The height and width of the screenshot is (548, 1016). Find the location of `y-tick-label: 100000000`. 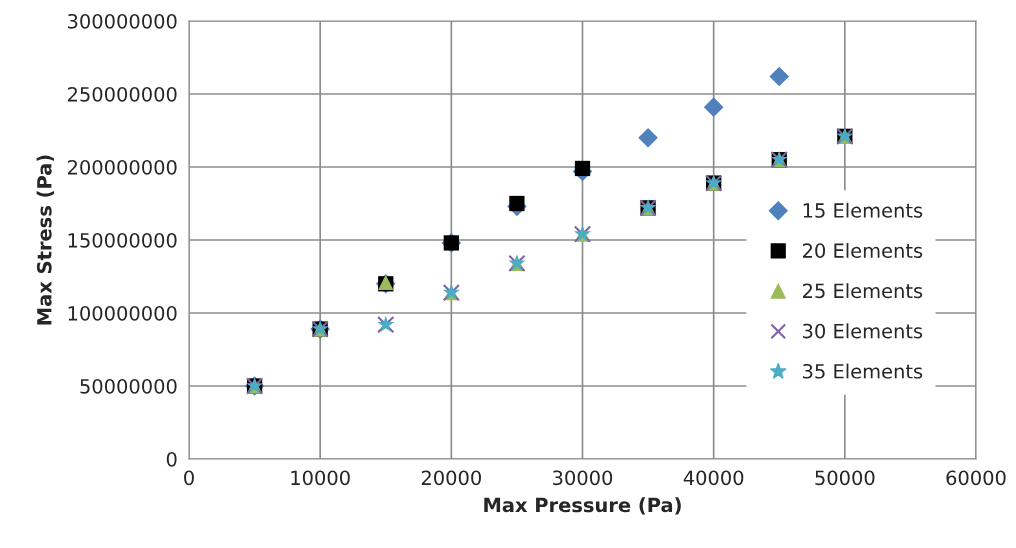

y-tick-label: 100000000 is located at coordinates (122, 313).